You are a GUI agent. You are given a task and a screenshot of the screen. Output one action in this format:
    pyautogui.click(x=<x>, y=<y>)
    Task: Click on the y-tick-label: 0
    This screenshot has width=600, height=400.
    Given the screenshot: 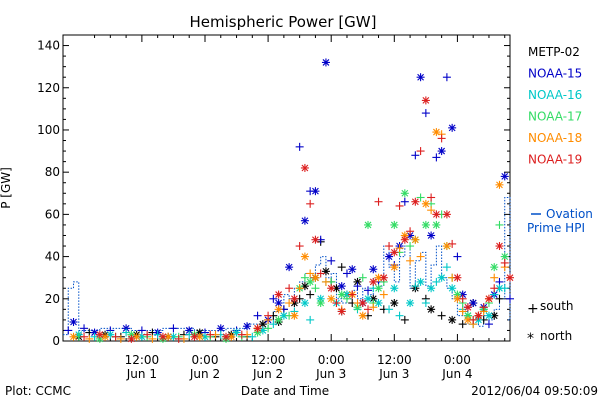 What is the action you would take?
    pyautogui.click(x=56, y=341)
    